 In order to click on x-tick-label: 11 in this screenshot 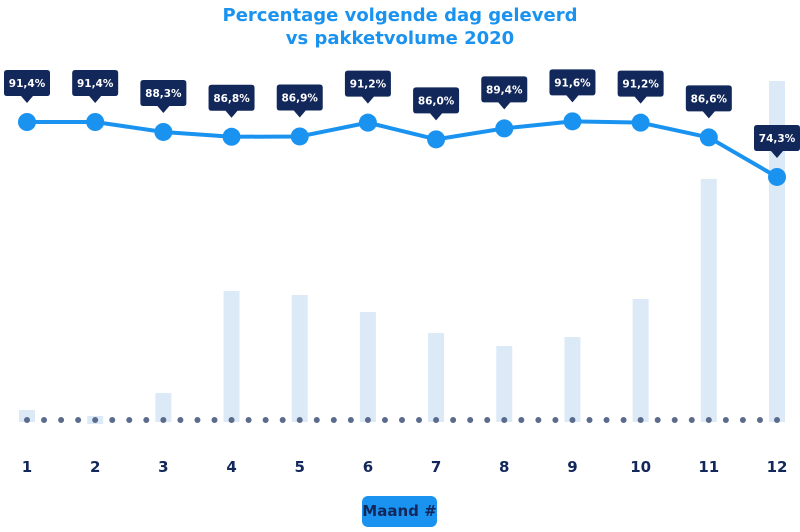, I will do `click(708, 467)`.